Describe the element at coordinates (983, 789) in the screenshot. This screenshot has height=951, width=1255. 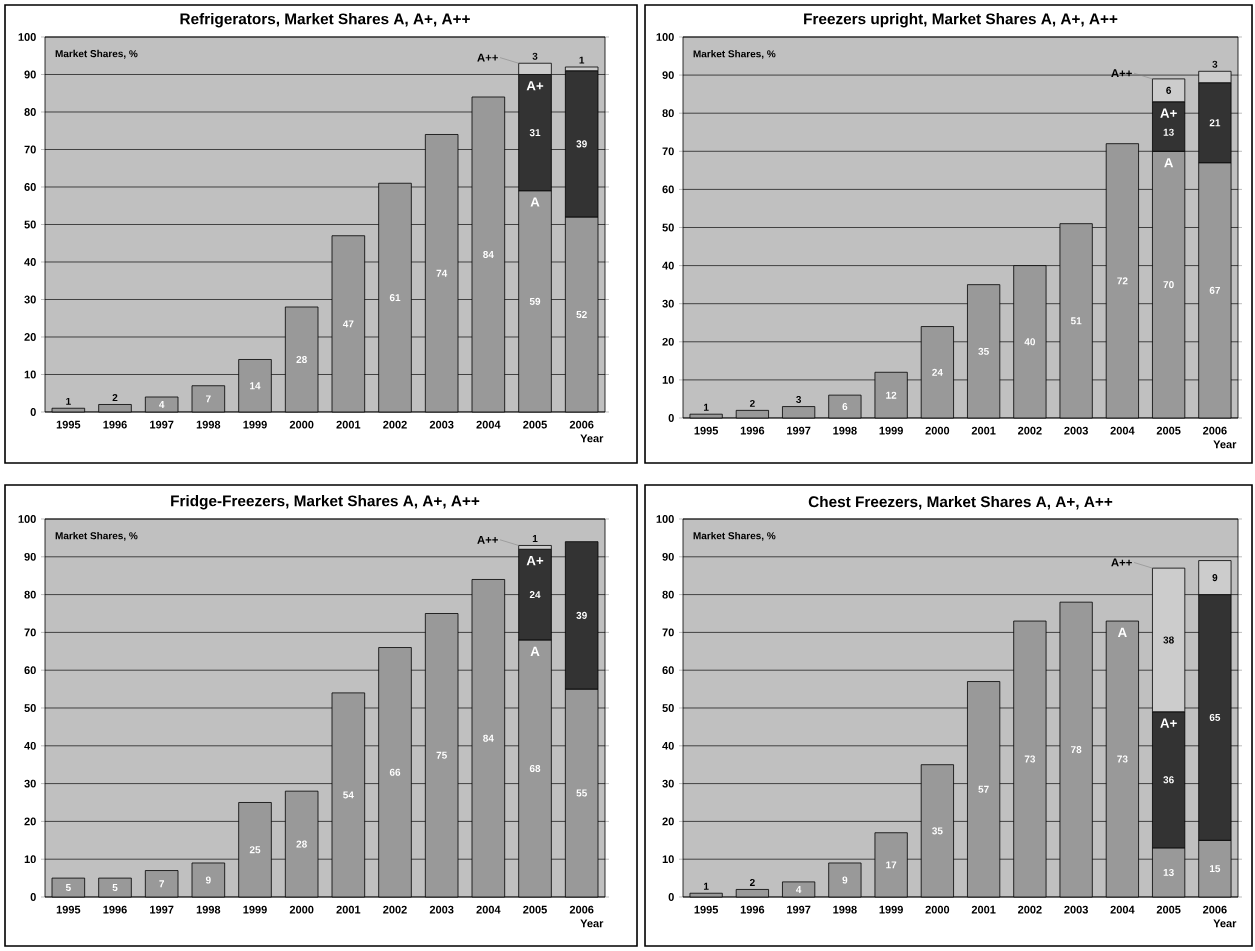
I see `data-label: 57` at that location.